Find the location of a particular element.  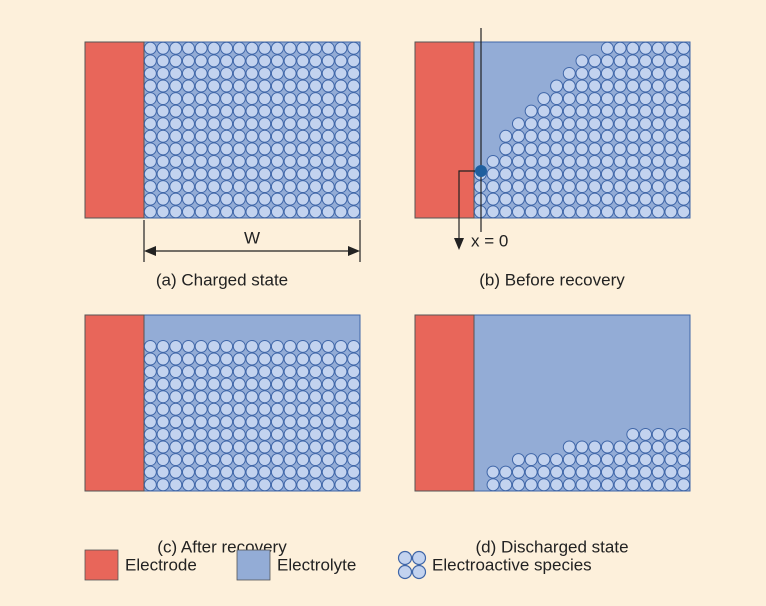

caption: (b) Before recovery is located at coordinates (552, 279).